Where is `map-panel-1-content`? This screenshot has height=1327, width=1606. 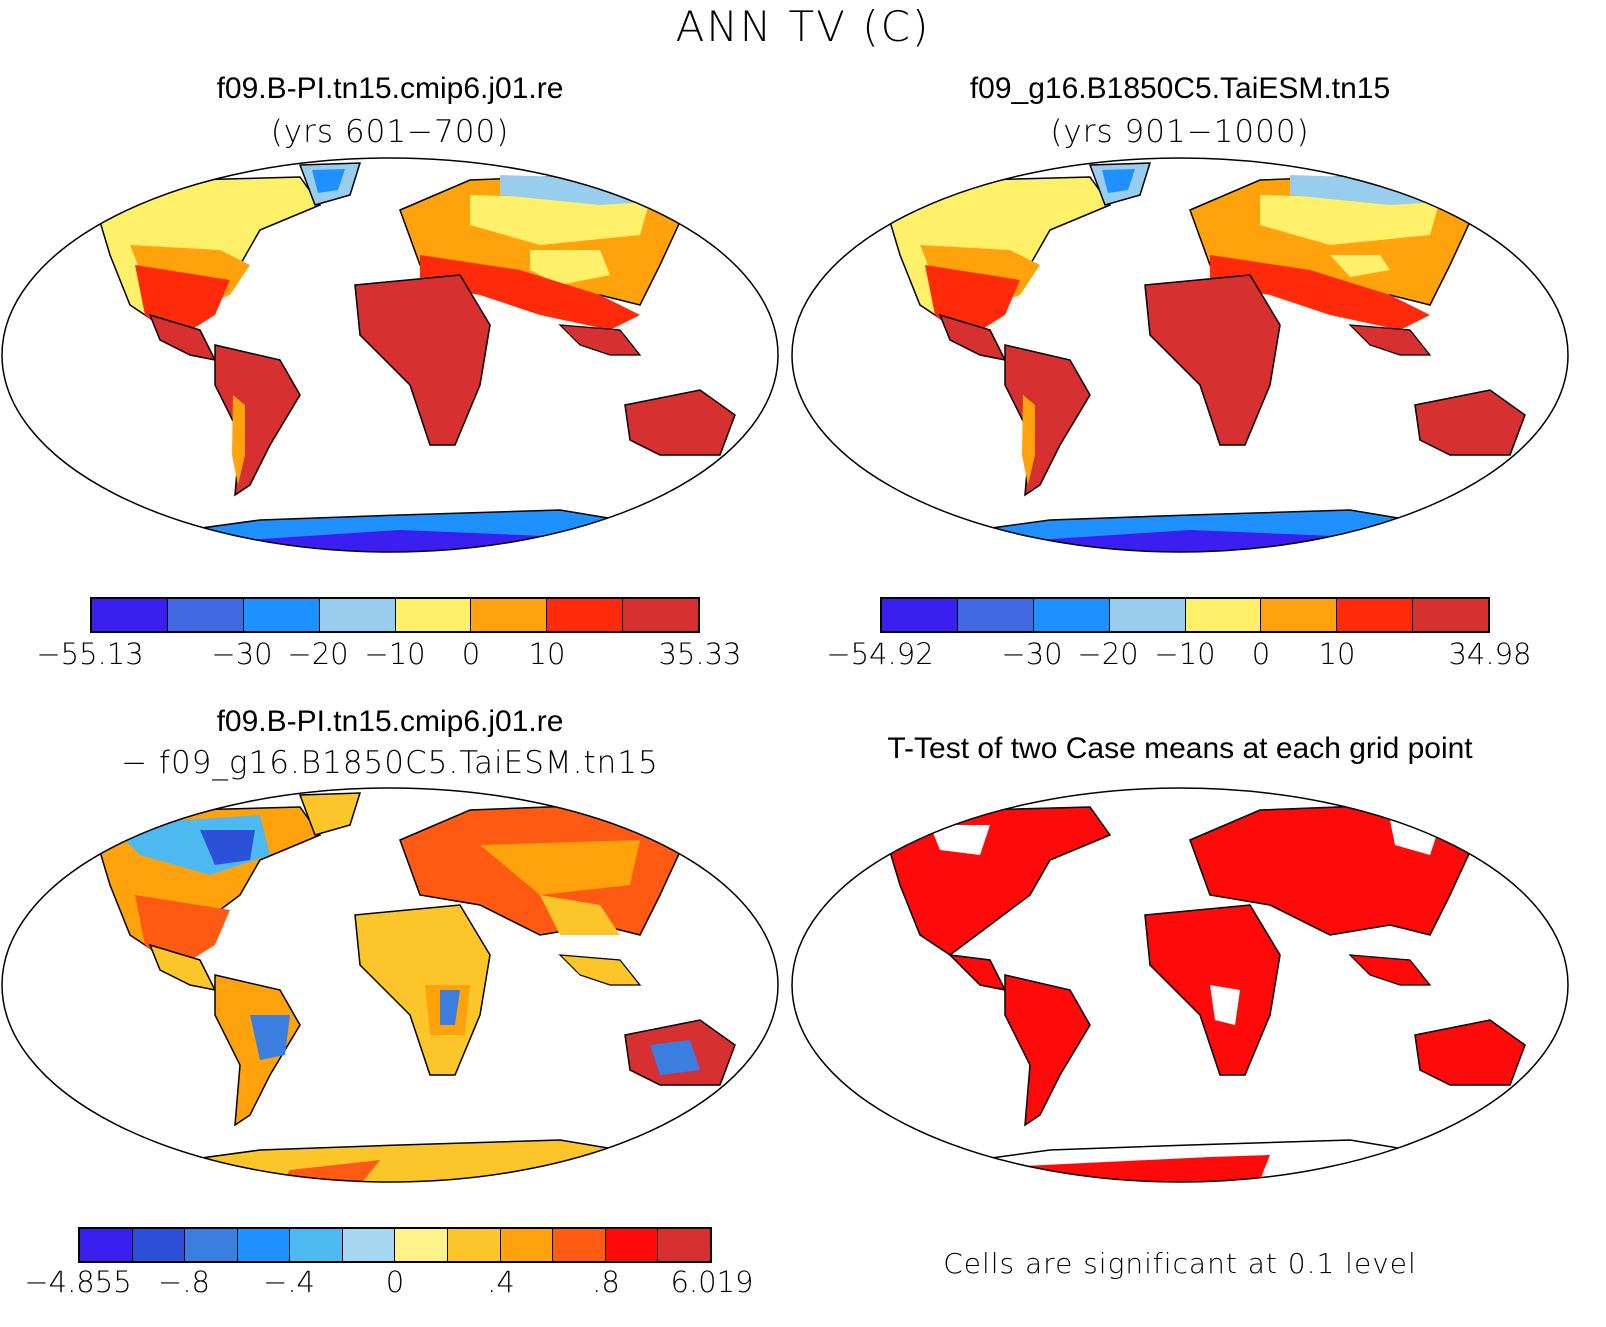 map-panel-1-content is located at coordinates (390, 355).